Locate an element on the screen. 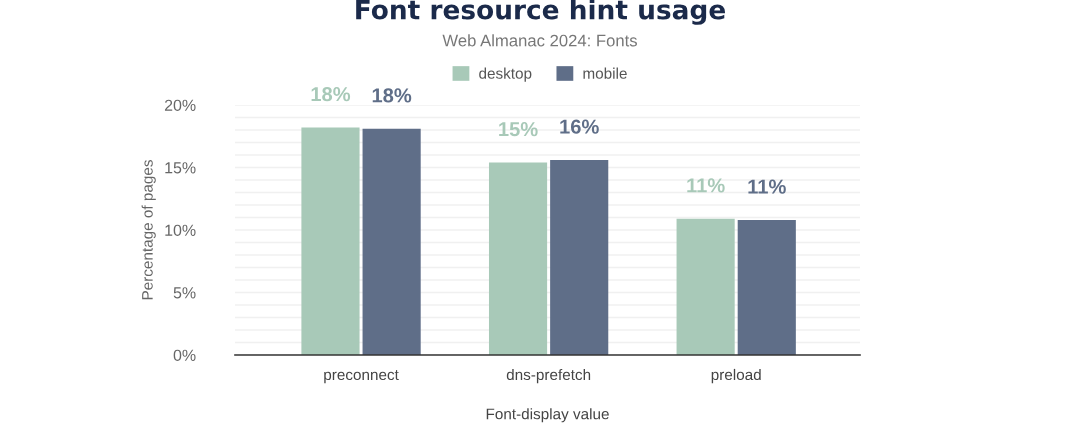  x-axis-title: Font-display value is located at coordinates (547, 415).